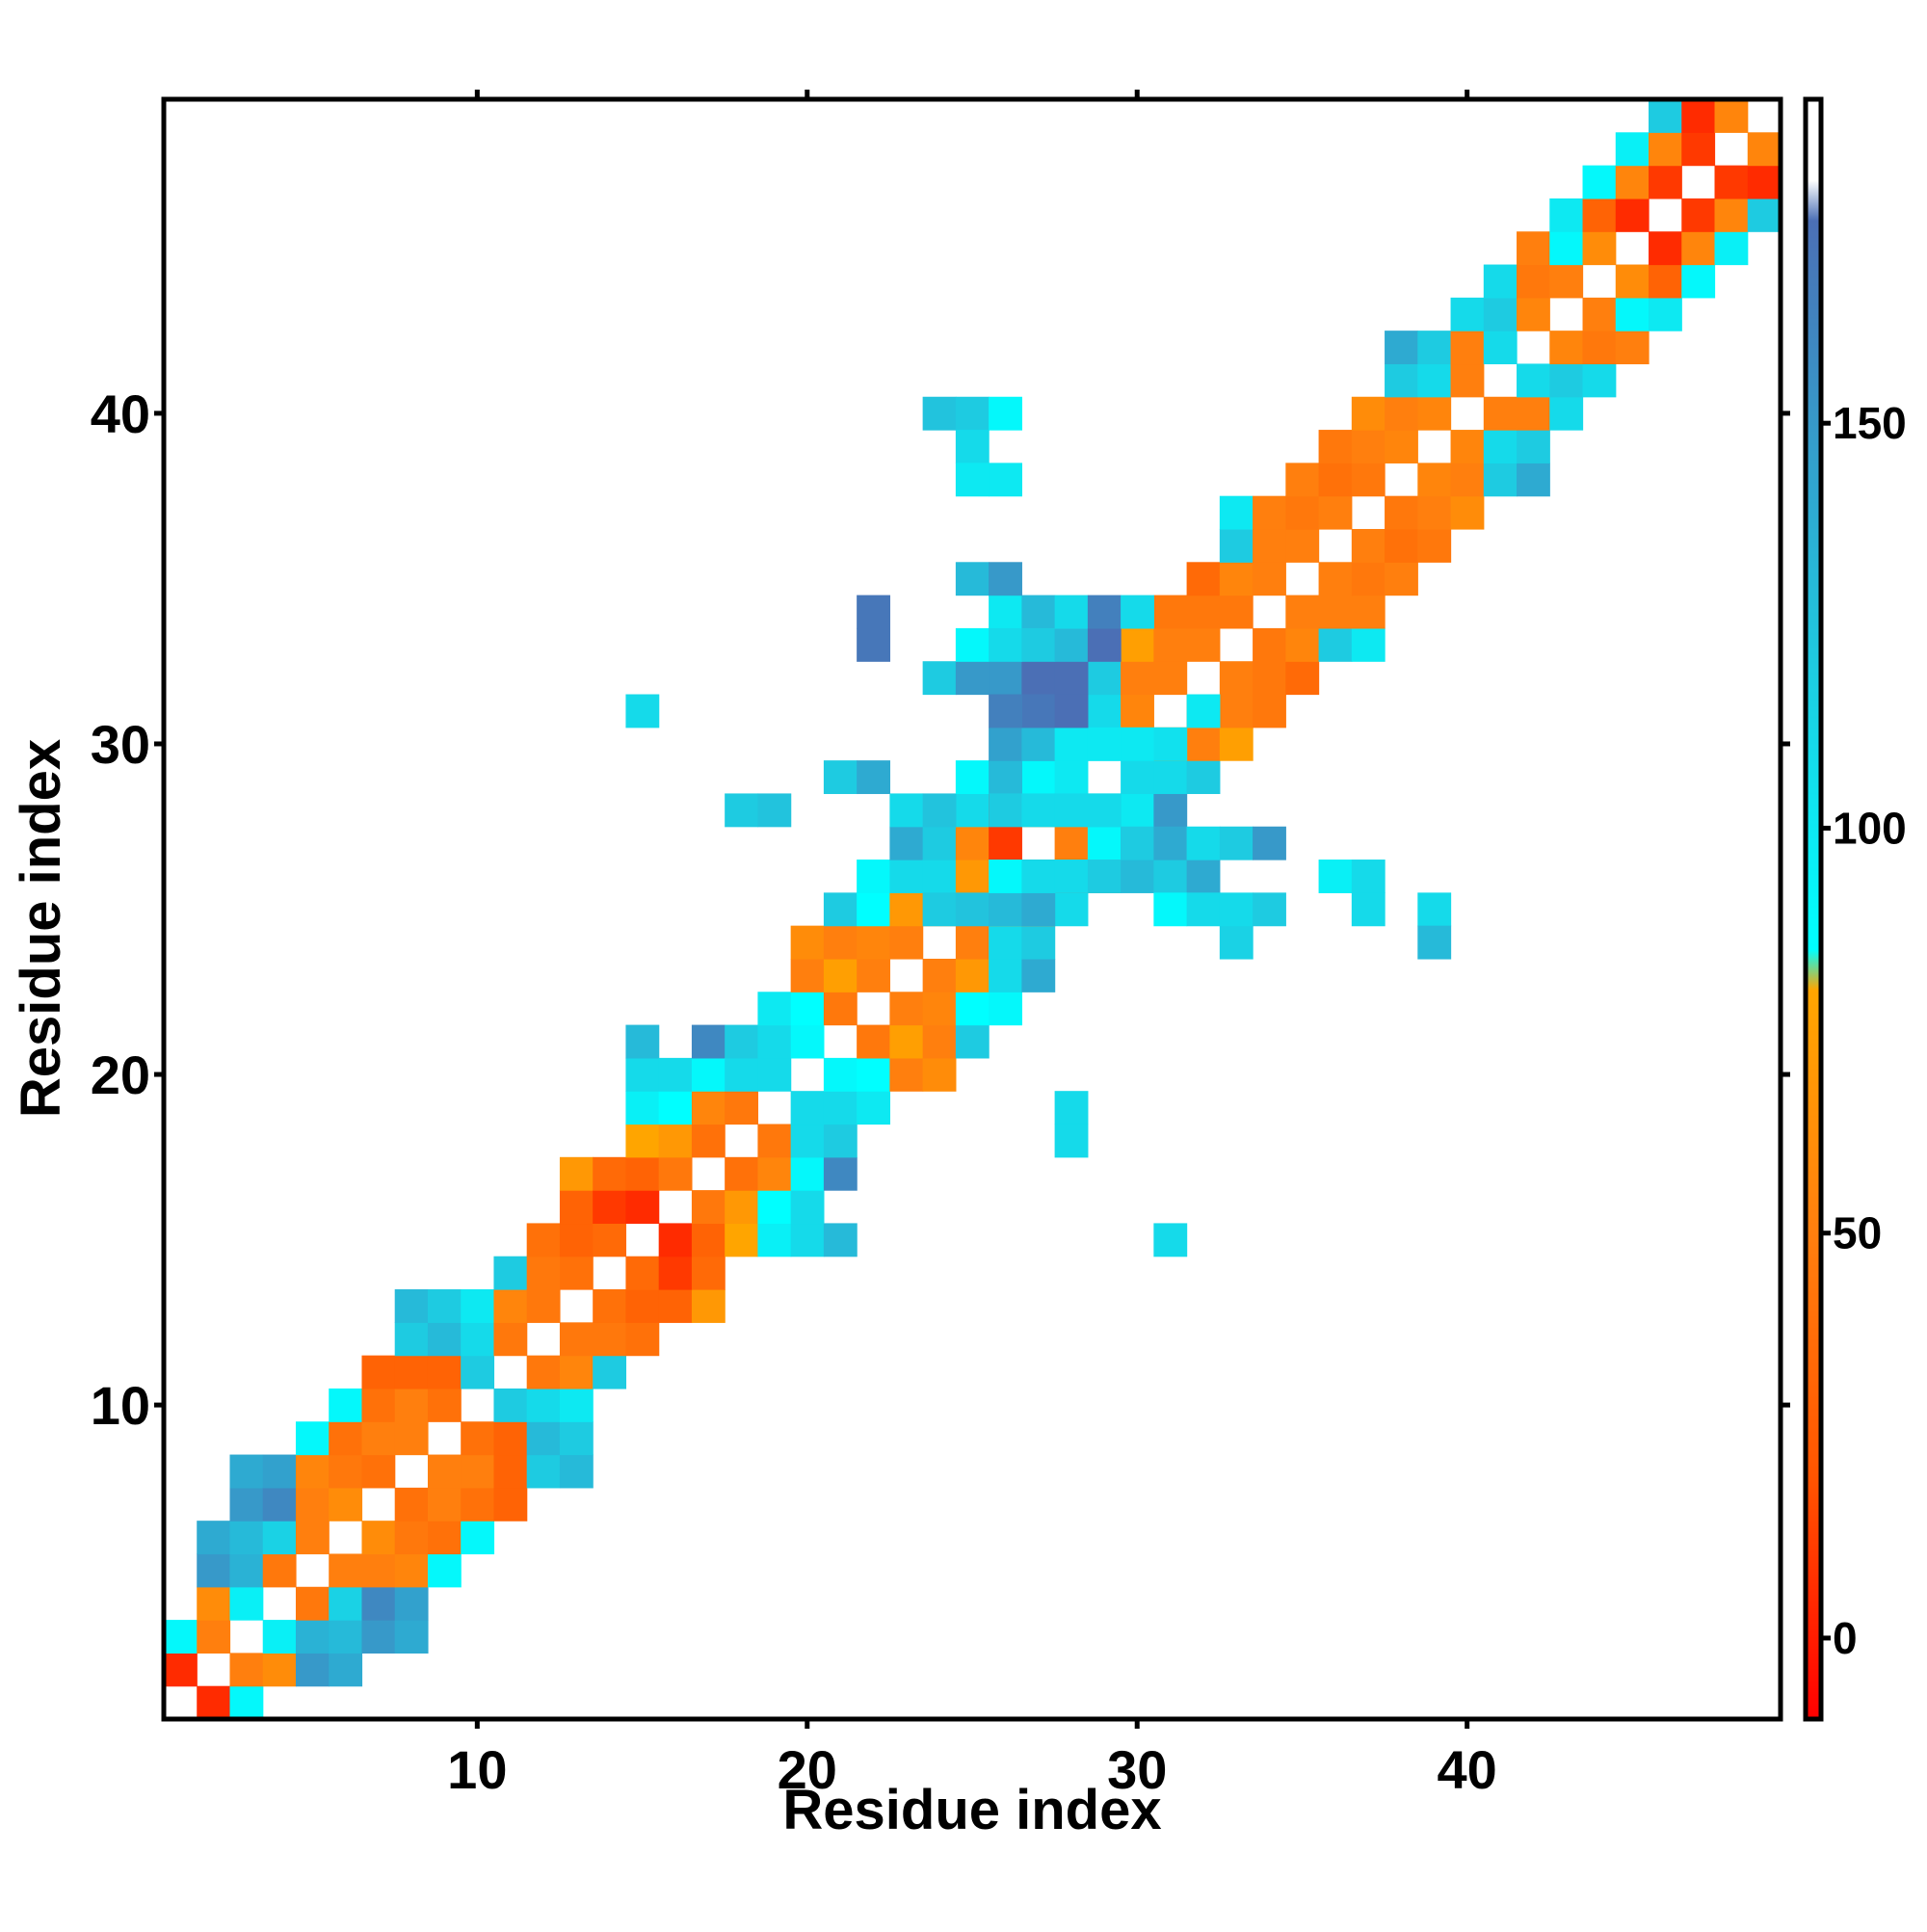 The height and width of the screenshot is (1932, 1927). Describe the element at coordinates (121, 1075) in the screenshot. I see `y-tick-label: 20` at that location.